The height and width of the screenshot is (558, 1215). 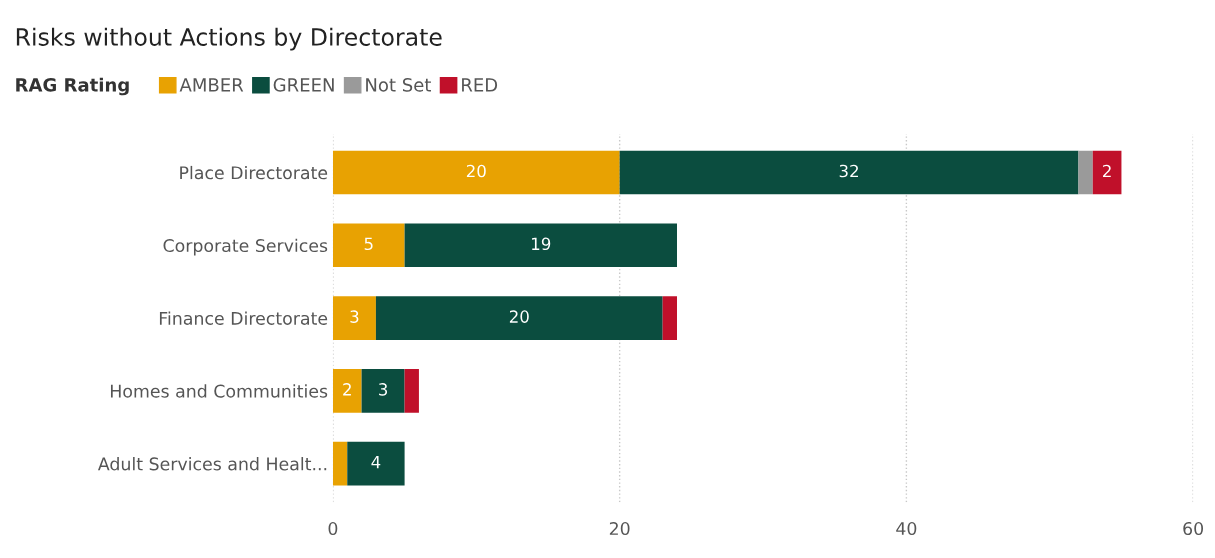 I want to click on y-tick-label: Place Directorate, so click(x=254, y=172).